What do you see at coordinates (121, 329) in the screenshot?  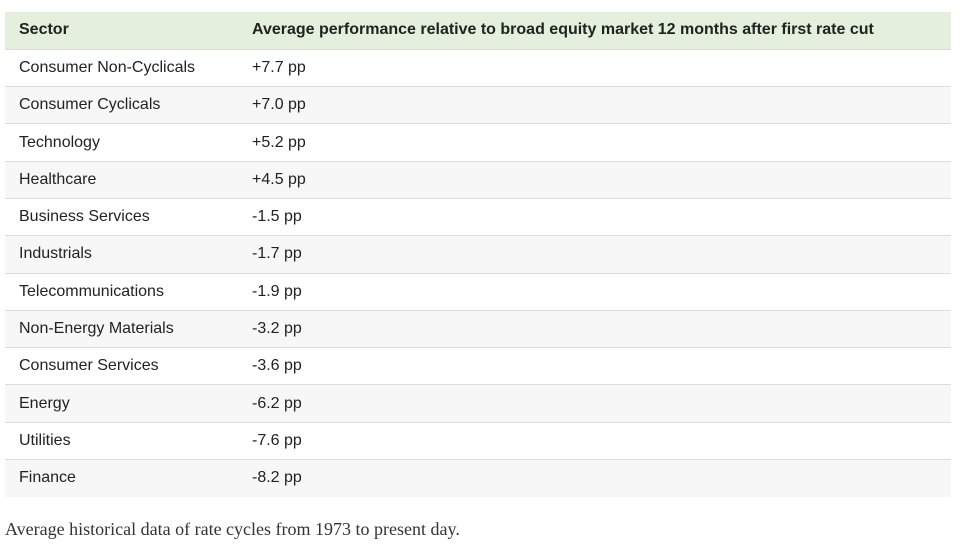 I see `sector-cell: Non-Energy Materials` at bounding box center [121, 329].